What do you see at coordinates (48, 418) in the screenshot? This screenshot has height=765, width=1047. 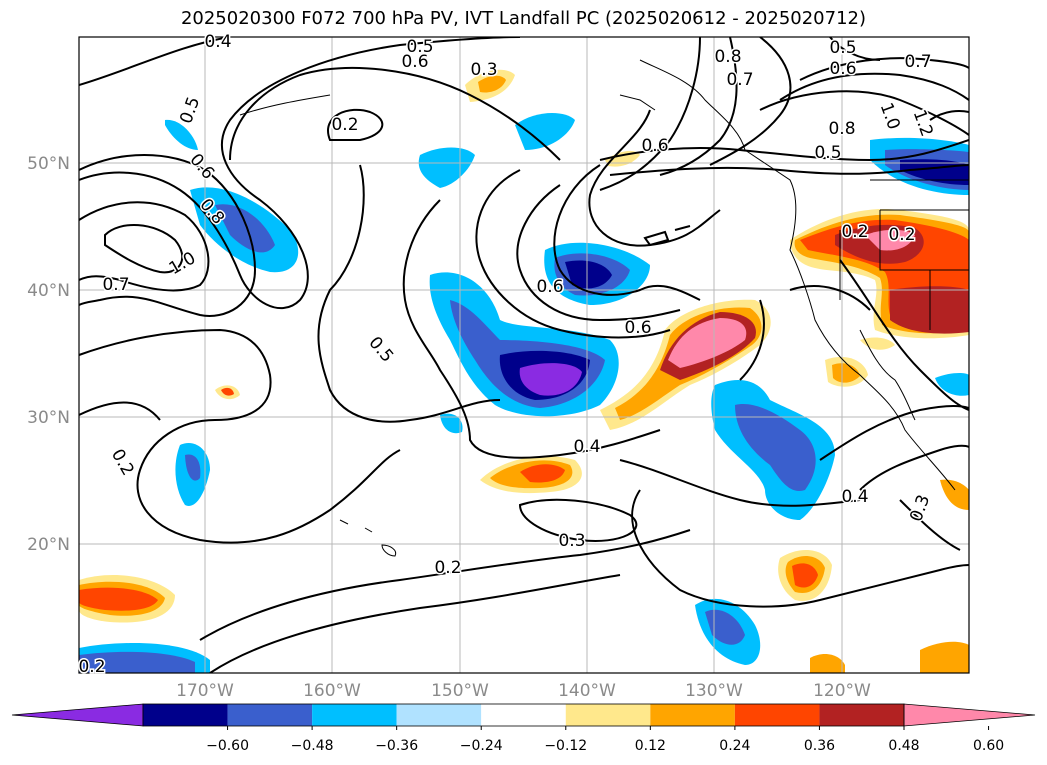 I see `lat-label: 30°N` at bounding box center [48, 418].